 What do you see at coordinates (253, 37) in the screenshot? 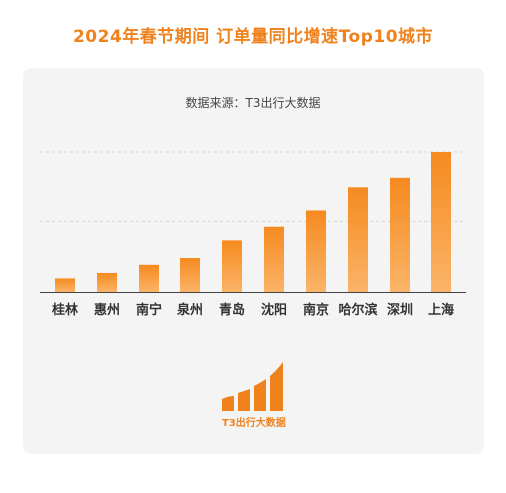
I see `chart-title: 2024年春节期间 订单量同比增速Top10城市` at bounding box center [253, 37].